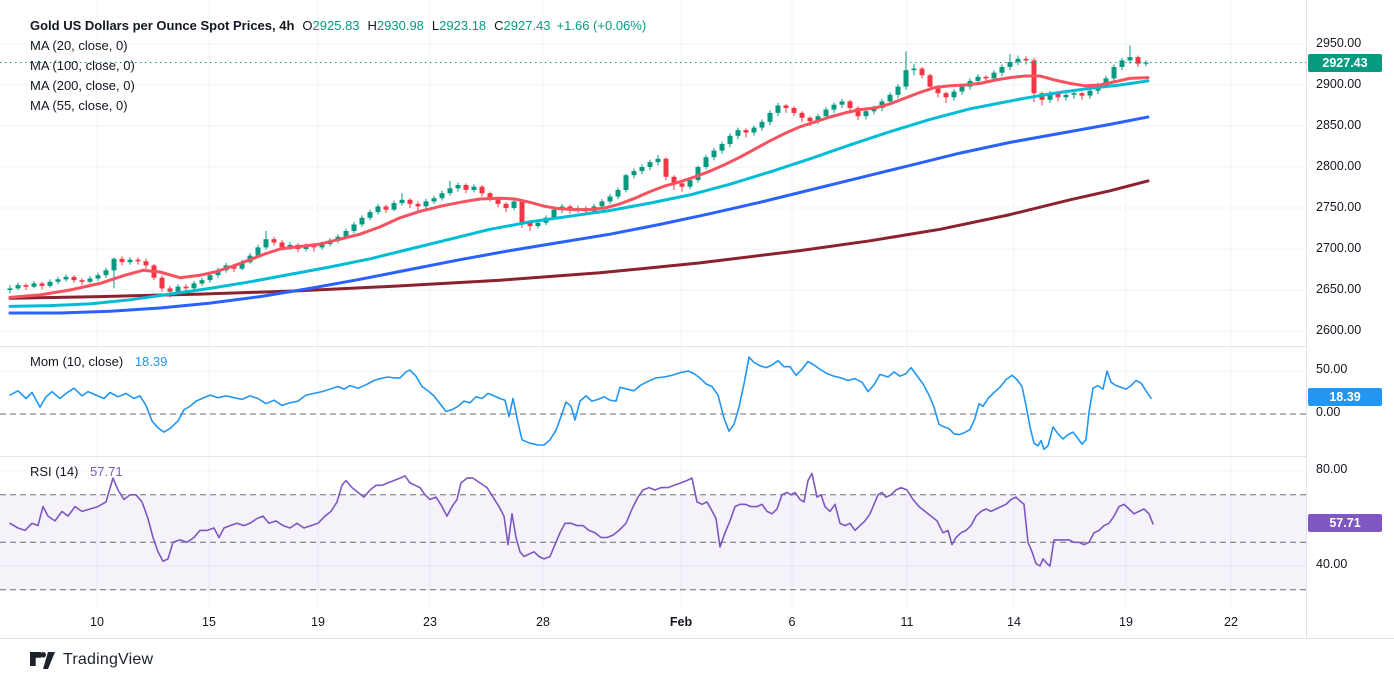  I want to click on ma100-legend: MA (100, close, 0), so click(82, 65).